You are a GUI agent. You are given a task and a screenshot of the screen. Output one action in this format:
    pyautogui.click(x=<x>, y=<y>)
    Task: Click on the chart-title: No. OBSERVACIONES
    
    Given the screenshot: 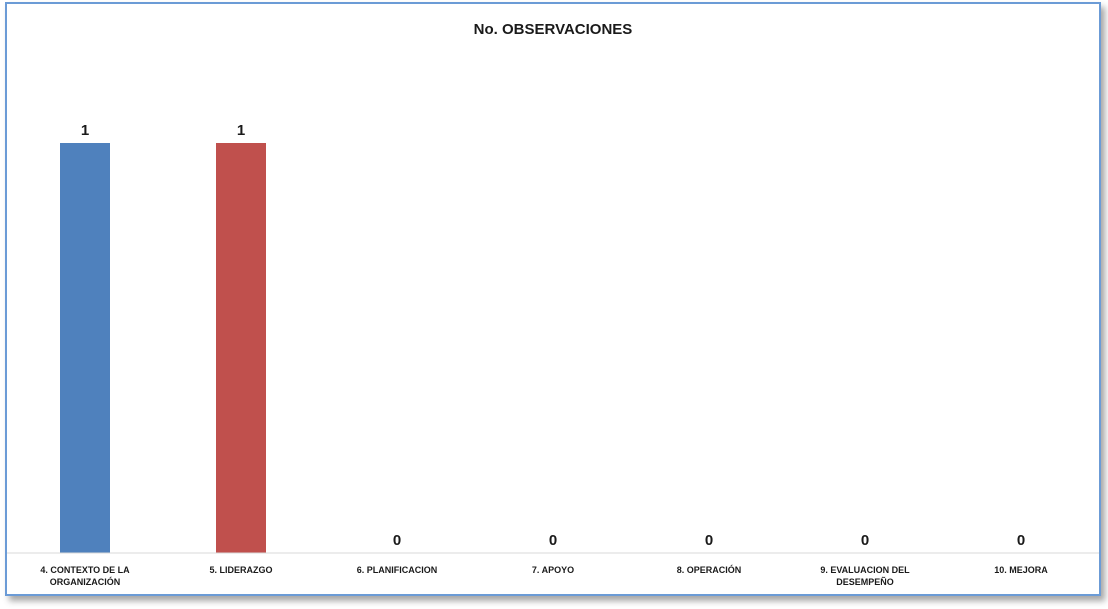 What is the action you would take?
    pyautogui.click(x=553, y=29)
    